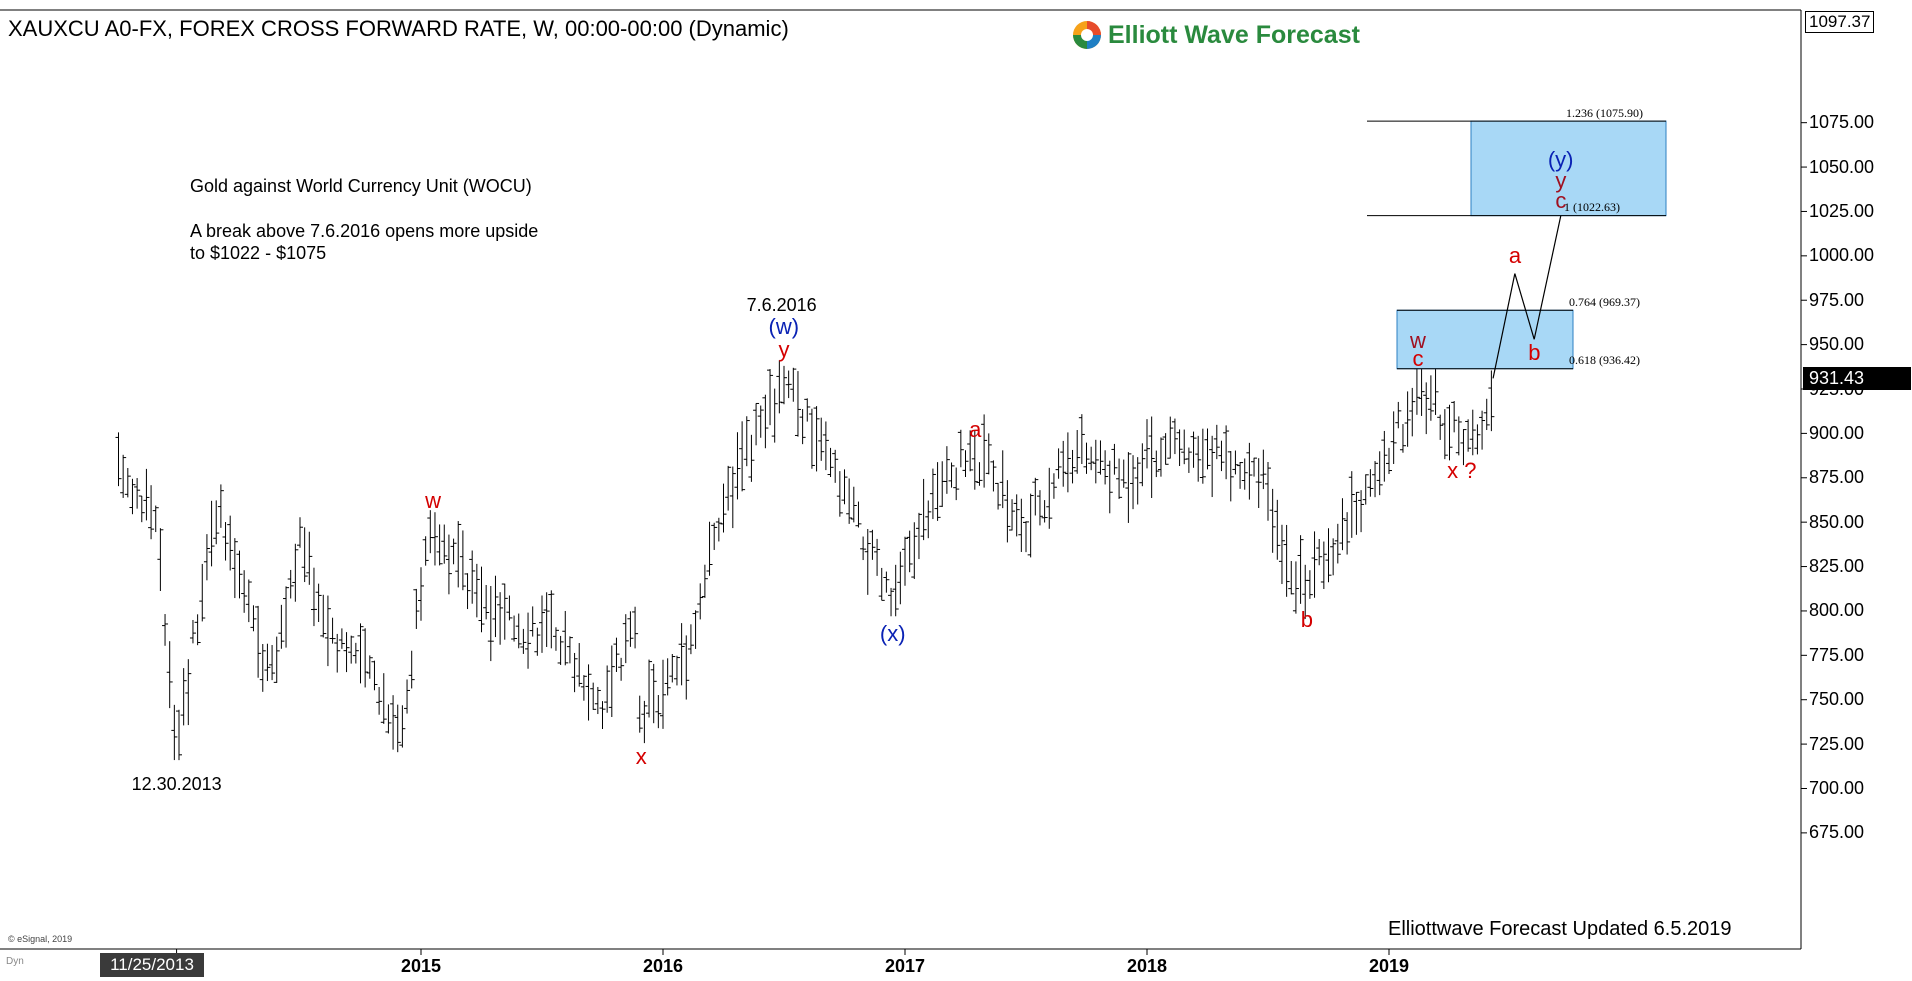 The width and height of the screenshot is (1912, 981). What do you see at coordinates (663, 966) in the screenshot?
I see `time-tick-label: 2016` at bounding box center [663, 966].